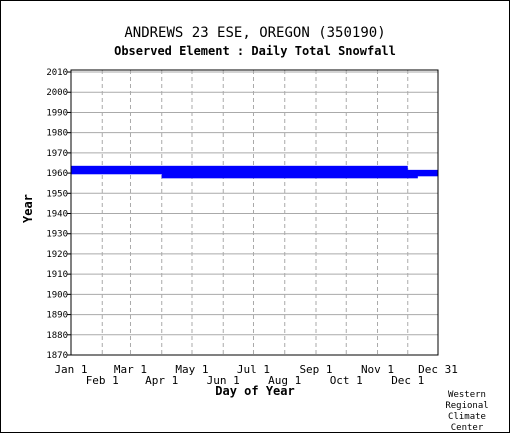 This screenshot has width=510, height=433. I want to click on x-tick-label: Jan 1, so click(70, 369).